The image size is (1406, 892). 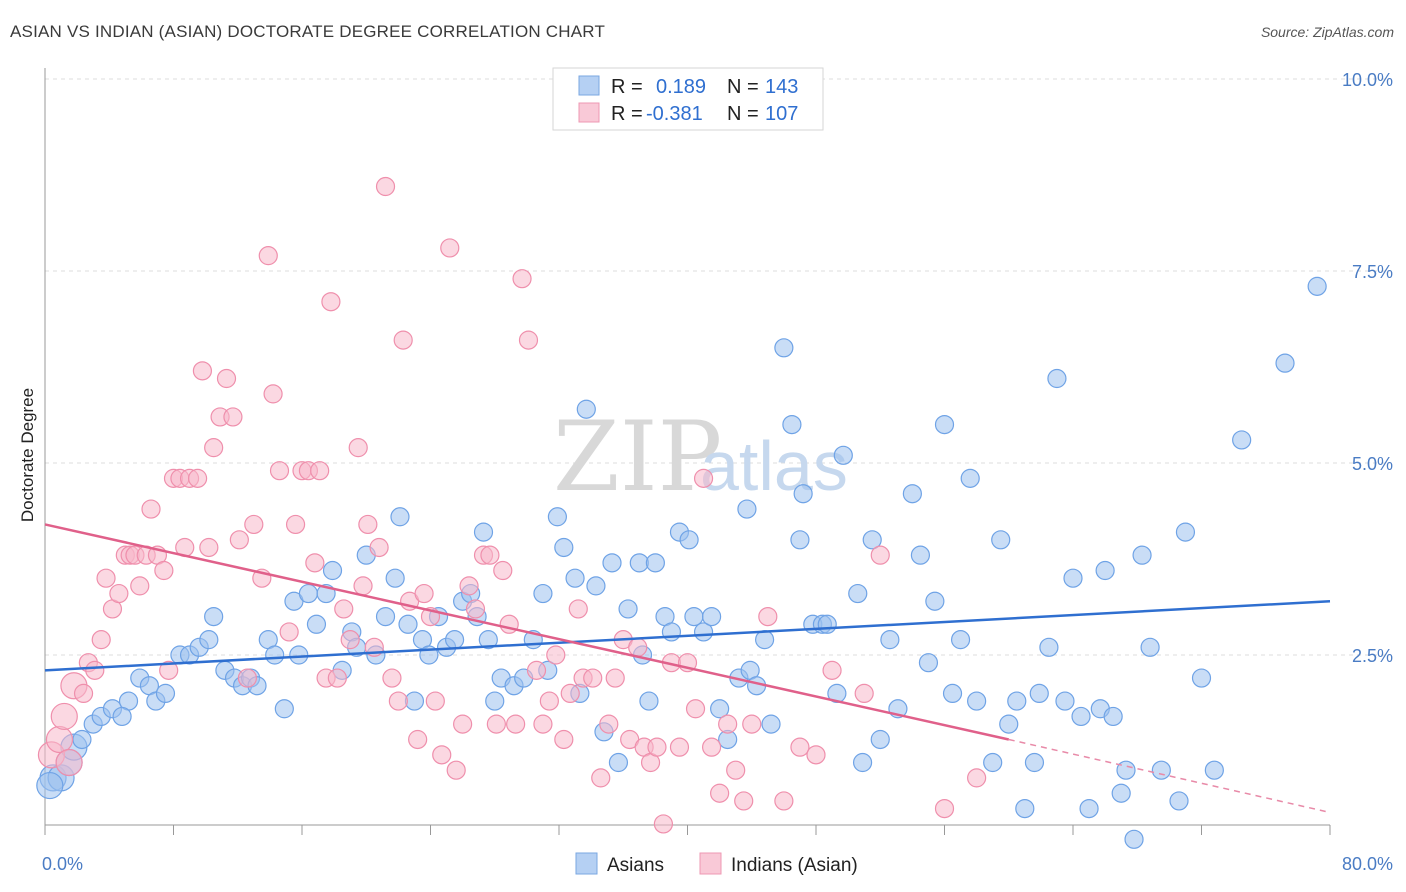 What do you see at coordinates (1169, 776) in the screenshot?
I see `indians-trend-extension` at bounding box center [1169, 776].